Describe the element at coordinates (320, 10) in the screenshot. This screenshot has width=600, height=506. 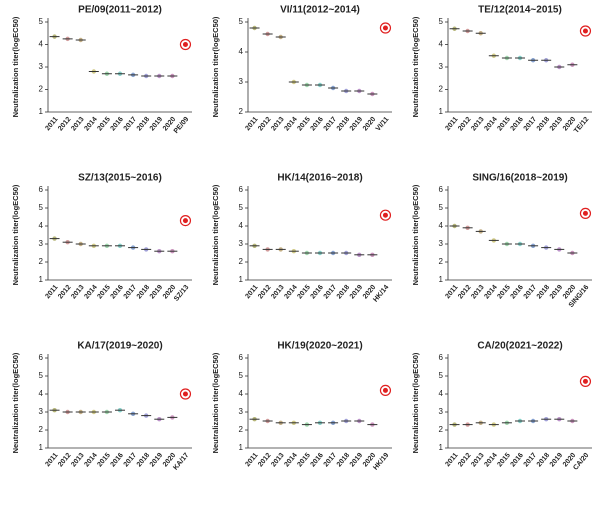
I see `panel-title: VI/11(2012~2014)` at that location.